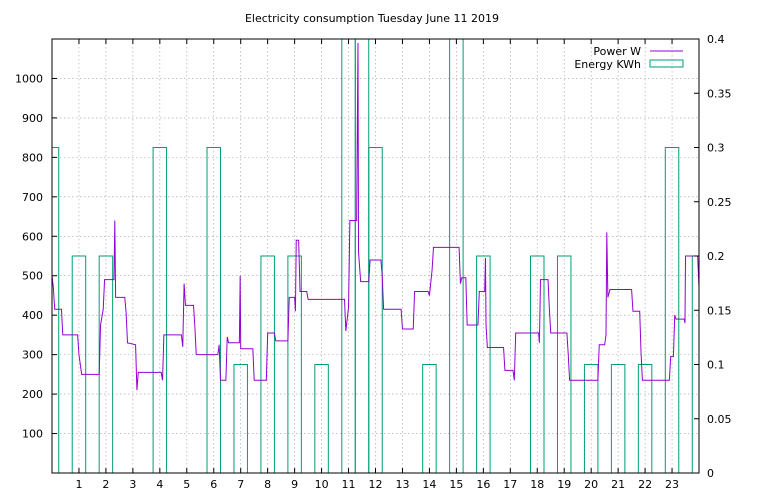 Image resolution: width=768 pixels, height=500 pixels. Describe the element at coordinates (32, 197) in the screenshot. I see `y-tick-label: 700` at that location.